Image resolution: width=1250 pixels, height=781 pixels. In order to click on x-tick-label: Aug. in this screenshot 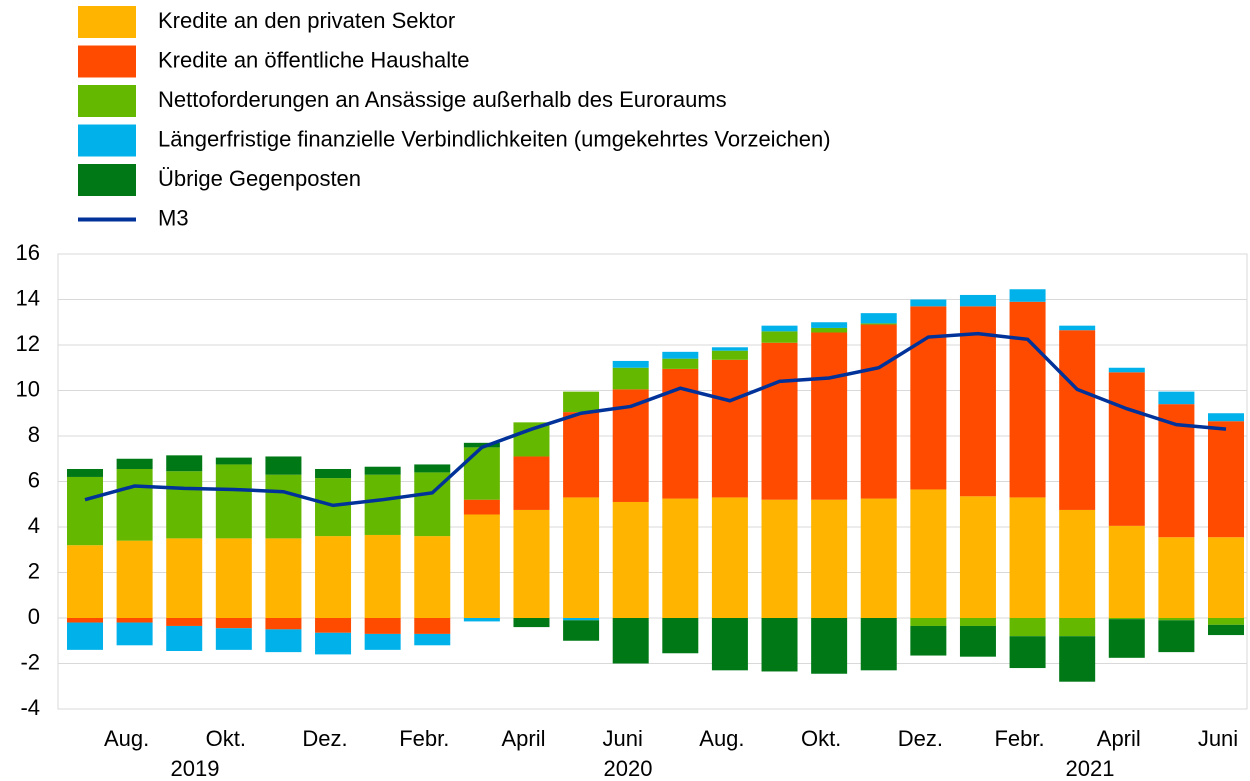, I will do `click(721, 738)`.